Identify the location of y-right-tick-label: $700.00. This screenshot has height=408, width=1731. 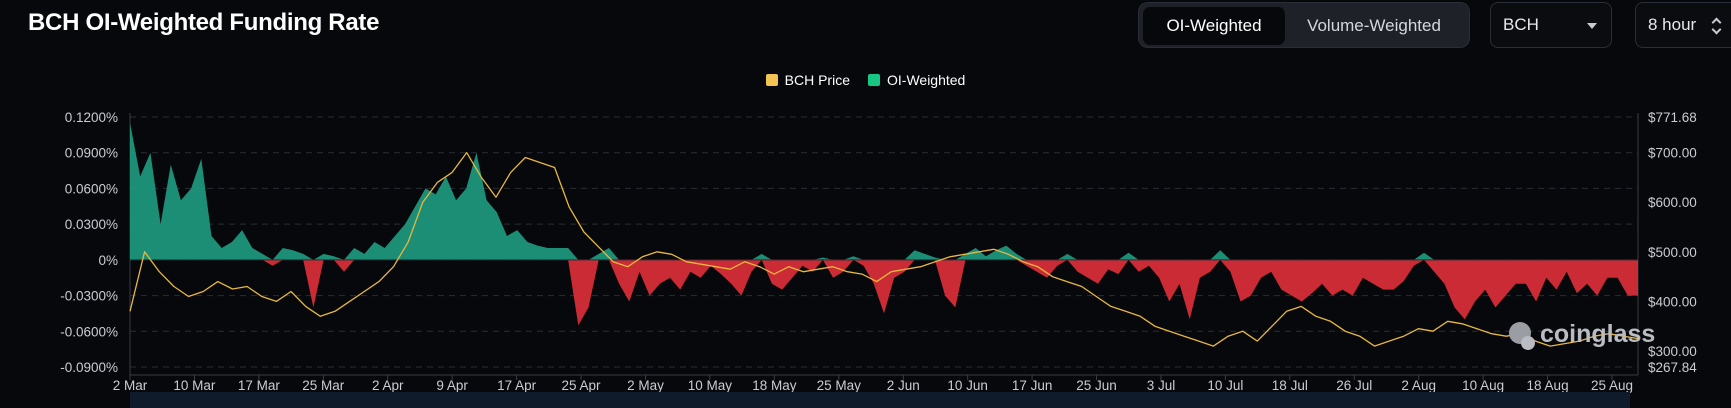
(1672, 153).